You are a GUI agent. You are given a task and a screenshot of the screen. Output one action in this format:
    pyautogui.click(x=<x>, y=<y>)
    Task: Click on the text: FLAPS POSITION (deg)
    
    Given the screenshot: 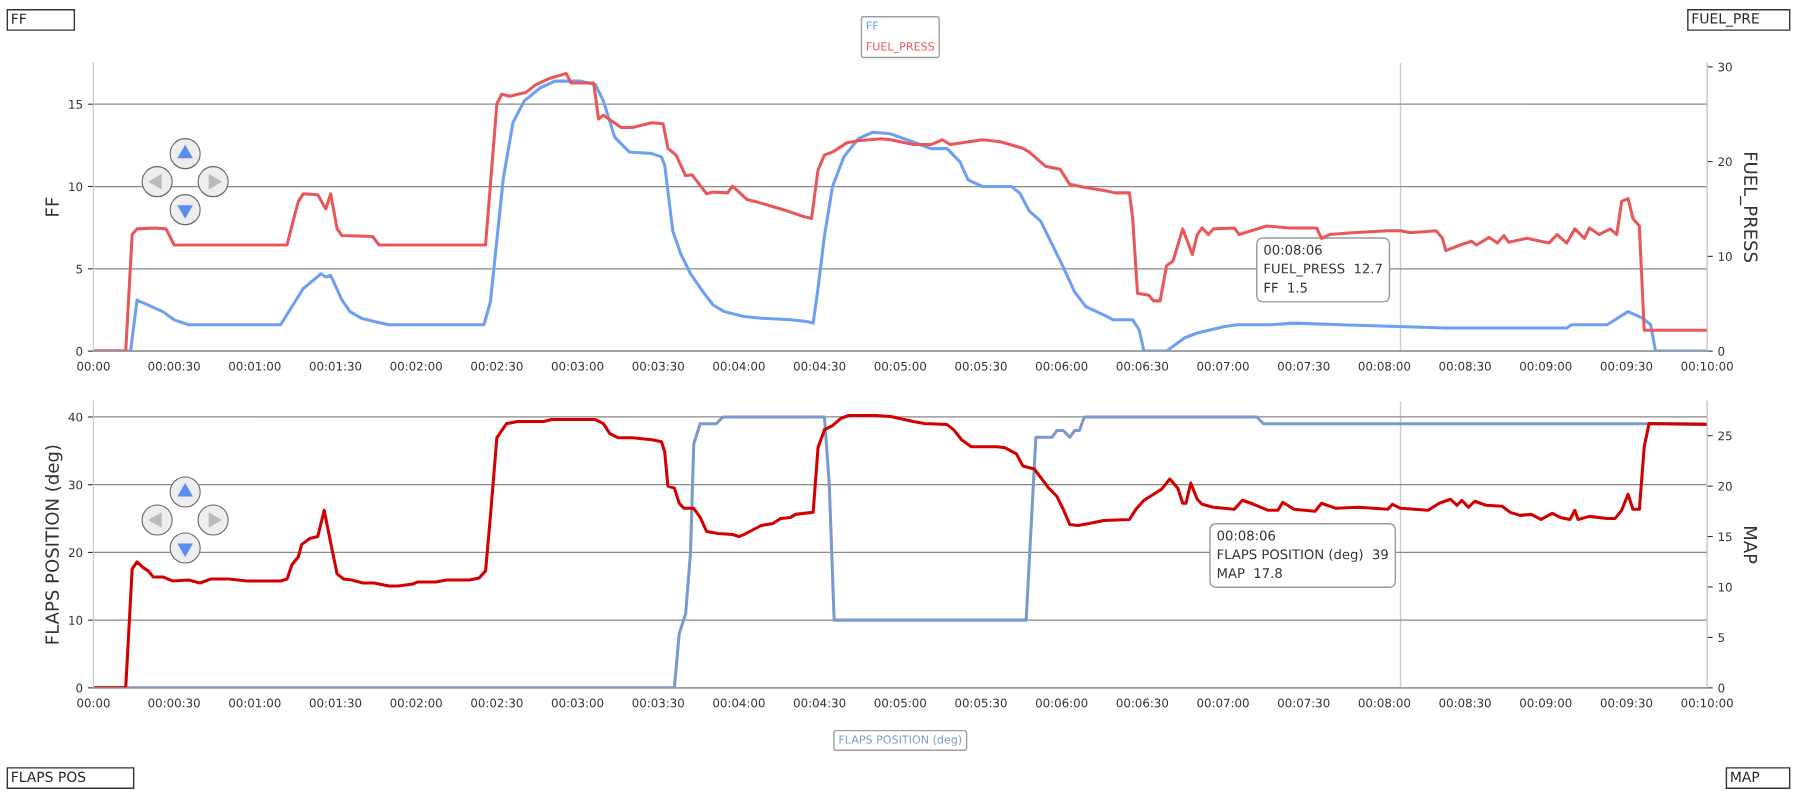 What is the action you would take?
    pyautogui.click(x=900, y=740)
    